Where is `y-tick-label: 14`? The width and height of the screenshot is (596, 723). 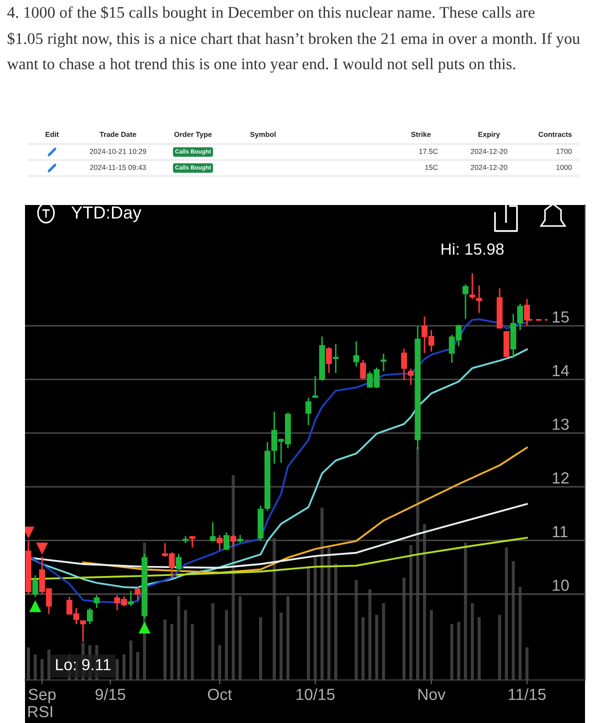 y-tick-label: 14 is located at coordinates (560, 370).